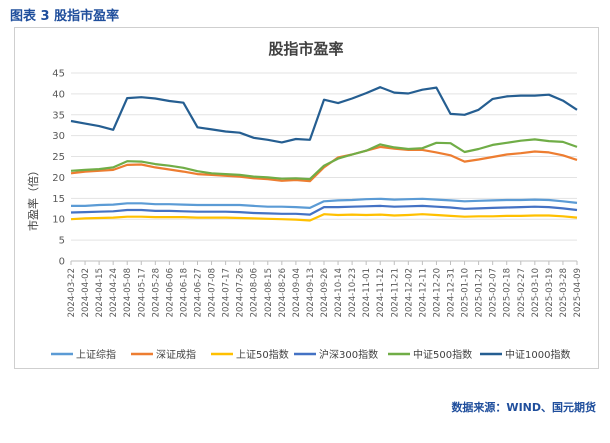  I want to click on legend-label: 深证成指, so click(176, 354).